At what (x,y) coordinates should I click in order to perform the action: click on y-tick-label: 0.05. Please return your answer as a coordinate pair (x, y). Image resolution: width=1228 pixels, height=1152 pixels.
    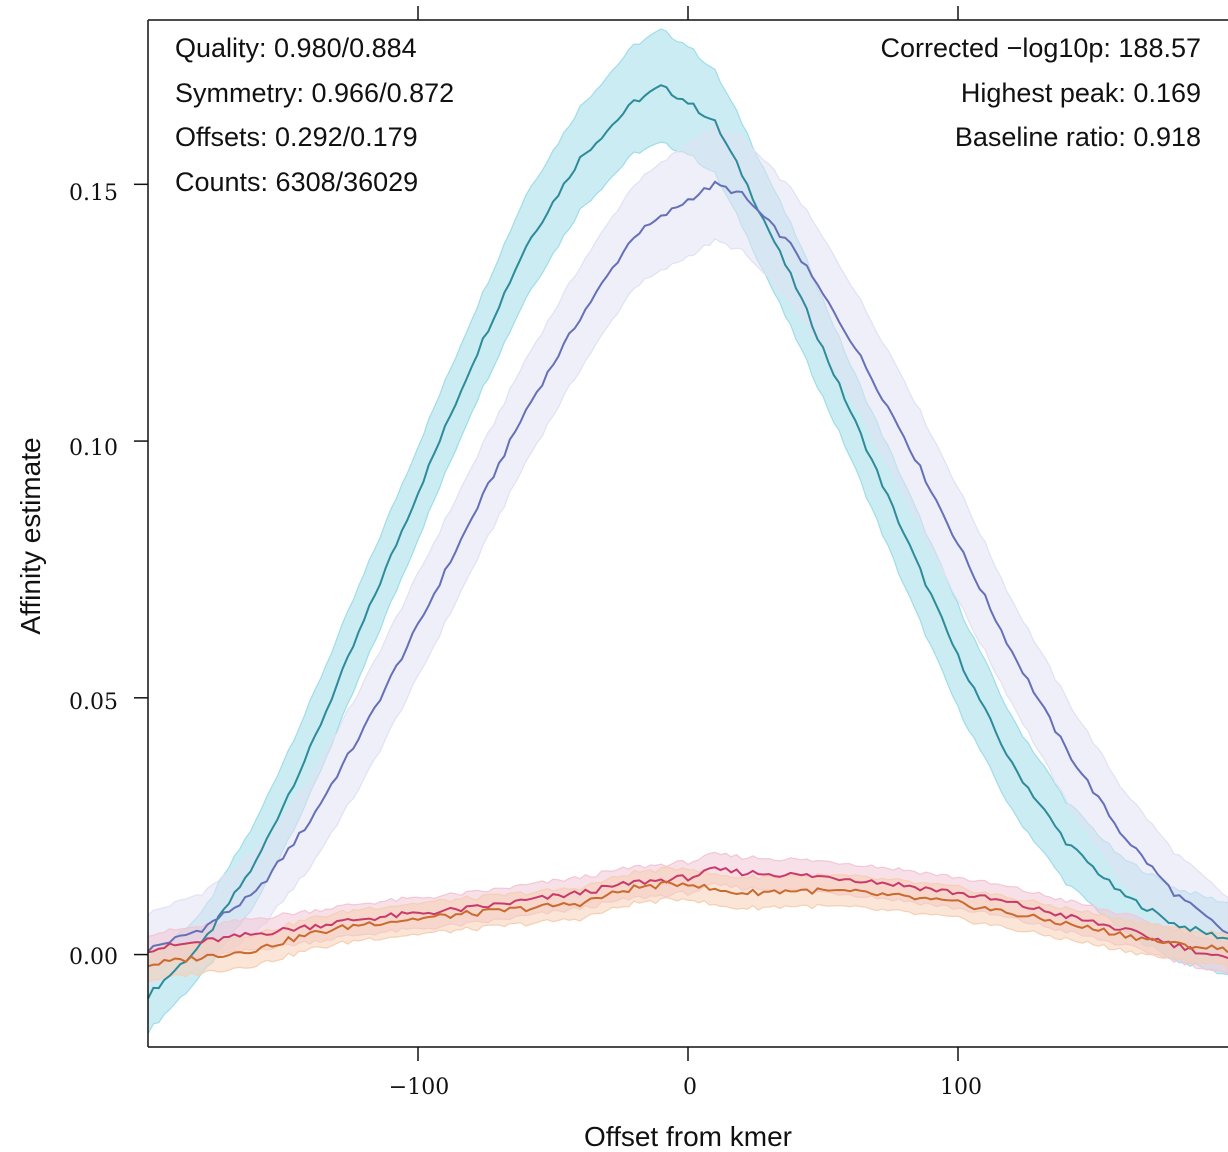
    Looking at the image, I should click on (93, 702).